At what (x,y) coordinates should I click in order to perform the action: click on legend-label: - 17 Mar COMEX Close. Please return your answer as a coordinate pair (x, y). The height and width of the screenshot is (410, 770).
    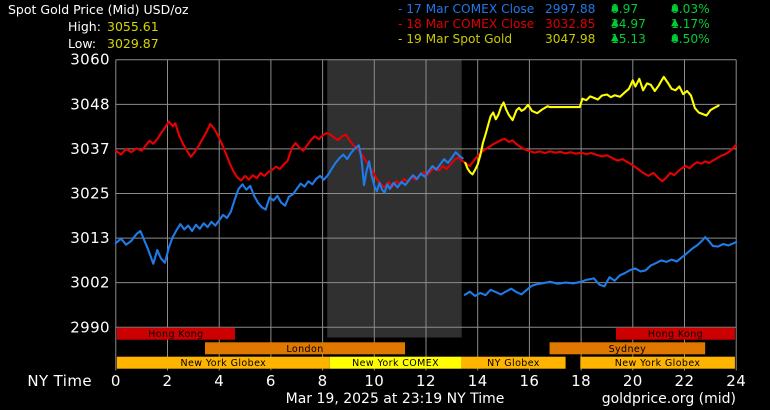
    Looking at the image, I should click on (466, 9).